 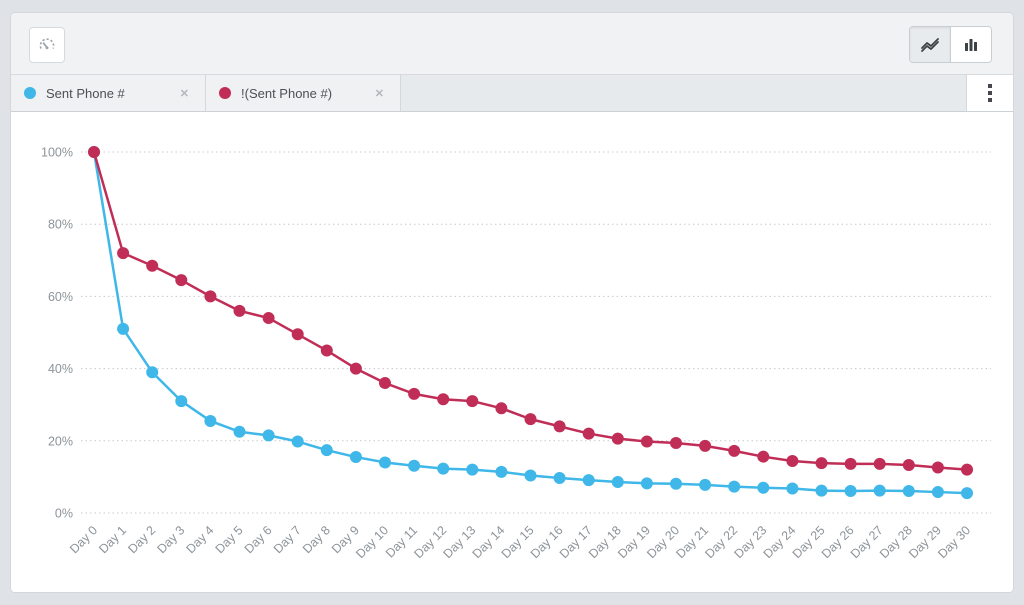 What do you see at coordinates (258, 539) in the screenshot?
I see `x-axis-tick-label: Day 6` at bounding box center [258, 539].